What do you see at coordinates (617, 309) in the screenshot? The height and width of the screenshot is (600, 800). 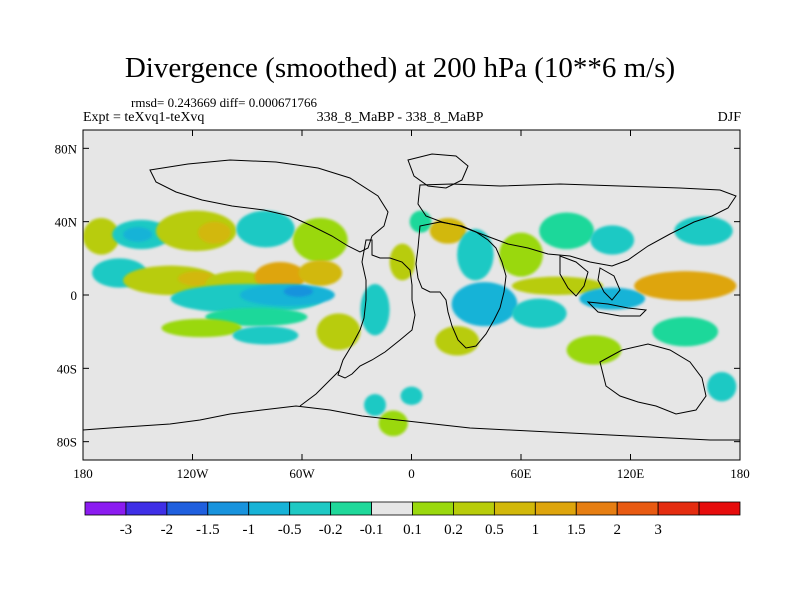 I see `coastline-indonesia` at bounding box center [617, 309].